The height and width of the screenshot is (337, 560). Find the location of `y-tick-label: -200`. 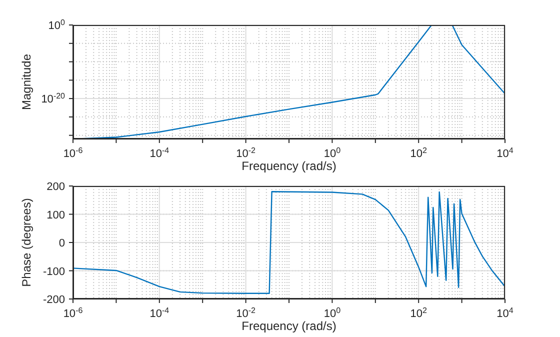

y-tick-label: -200 is located at coordinates (53, 300).